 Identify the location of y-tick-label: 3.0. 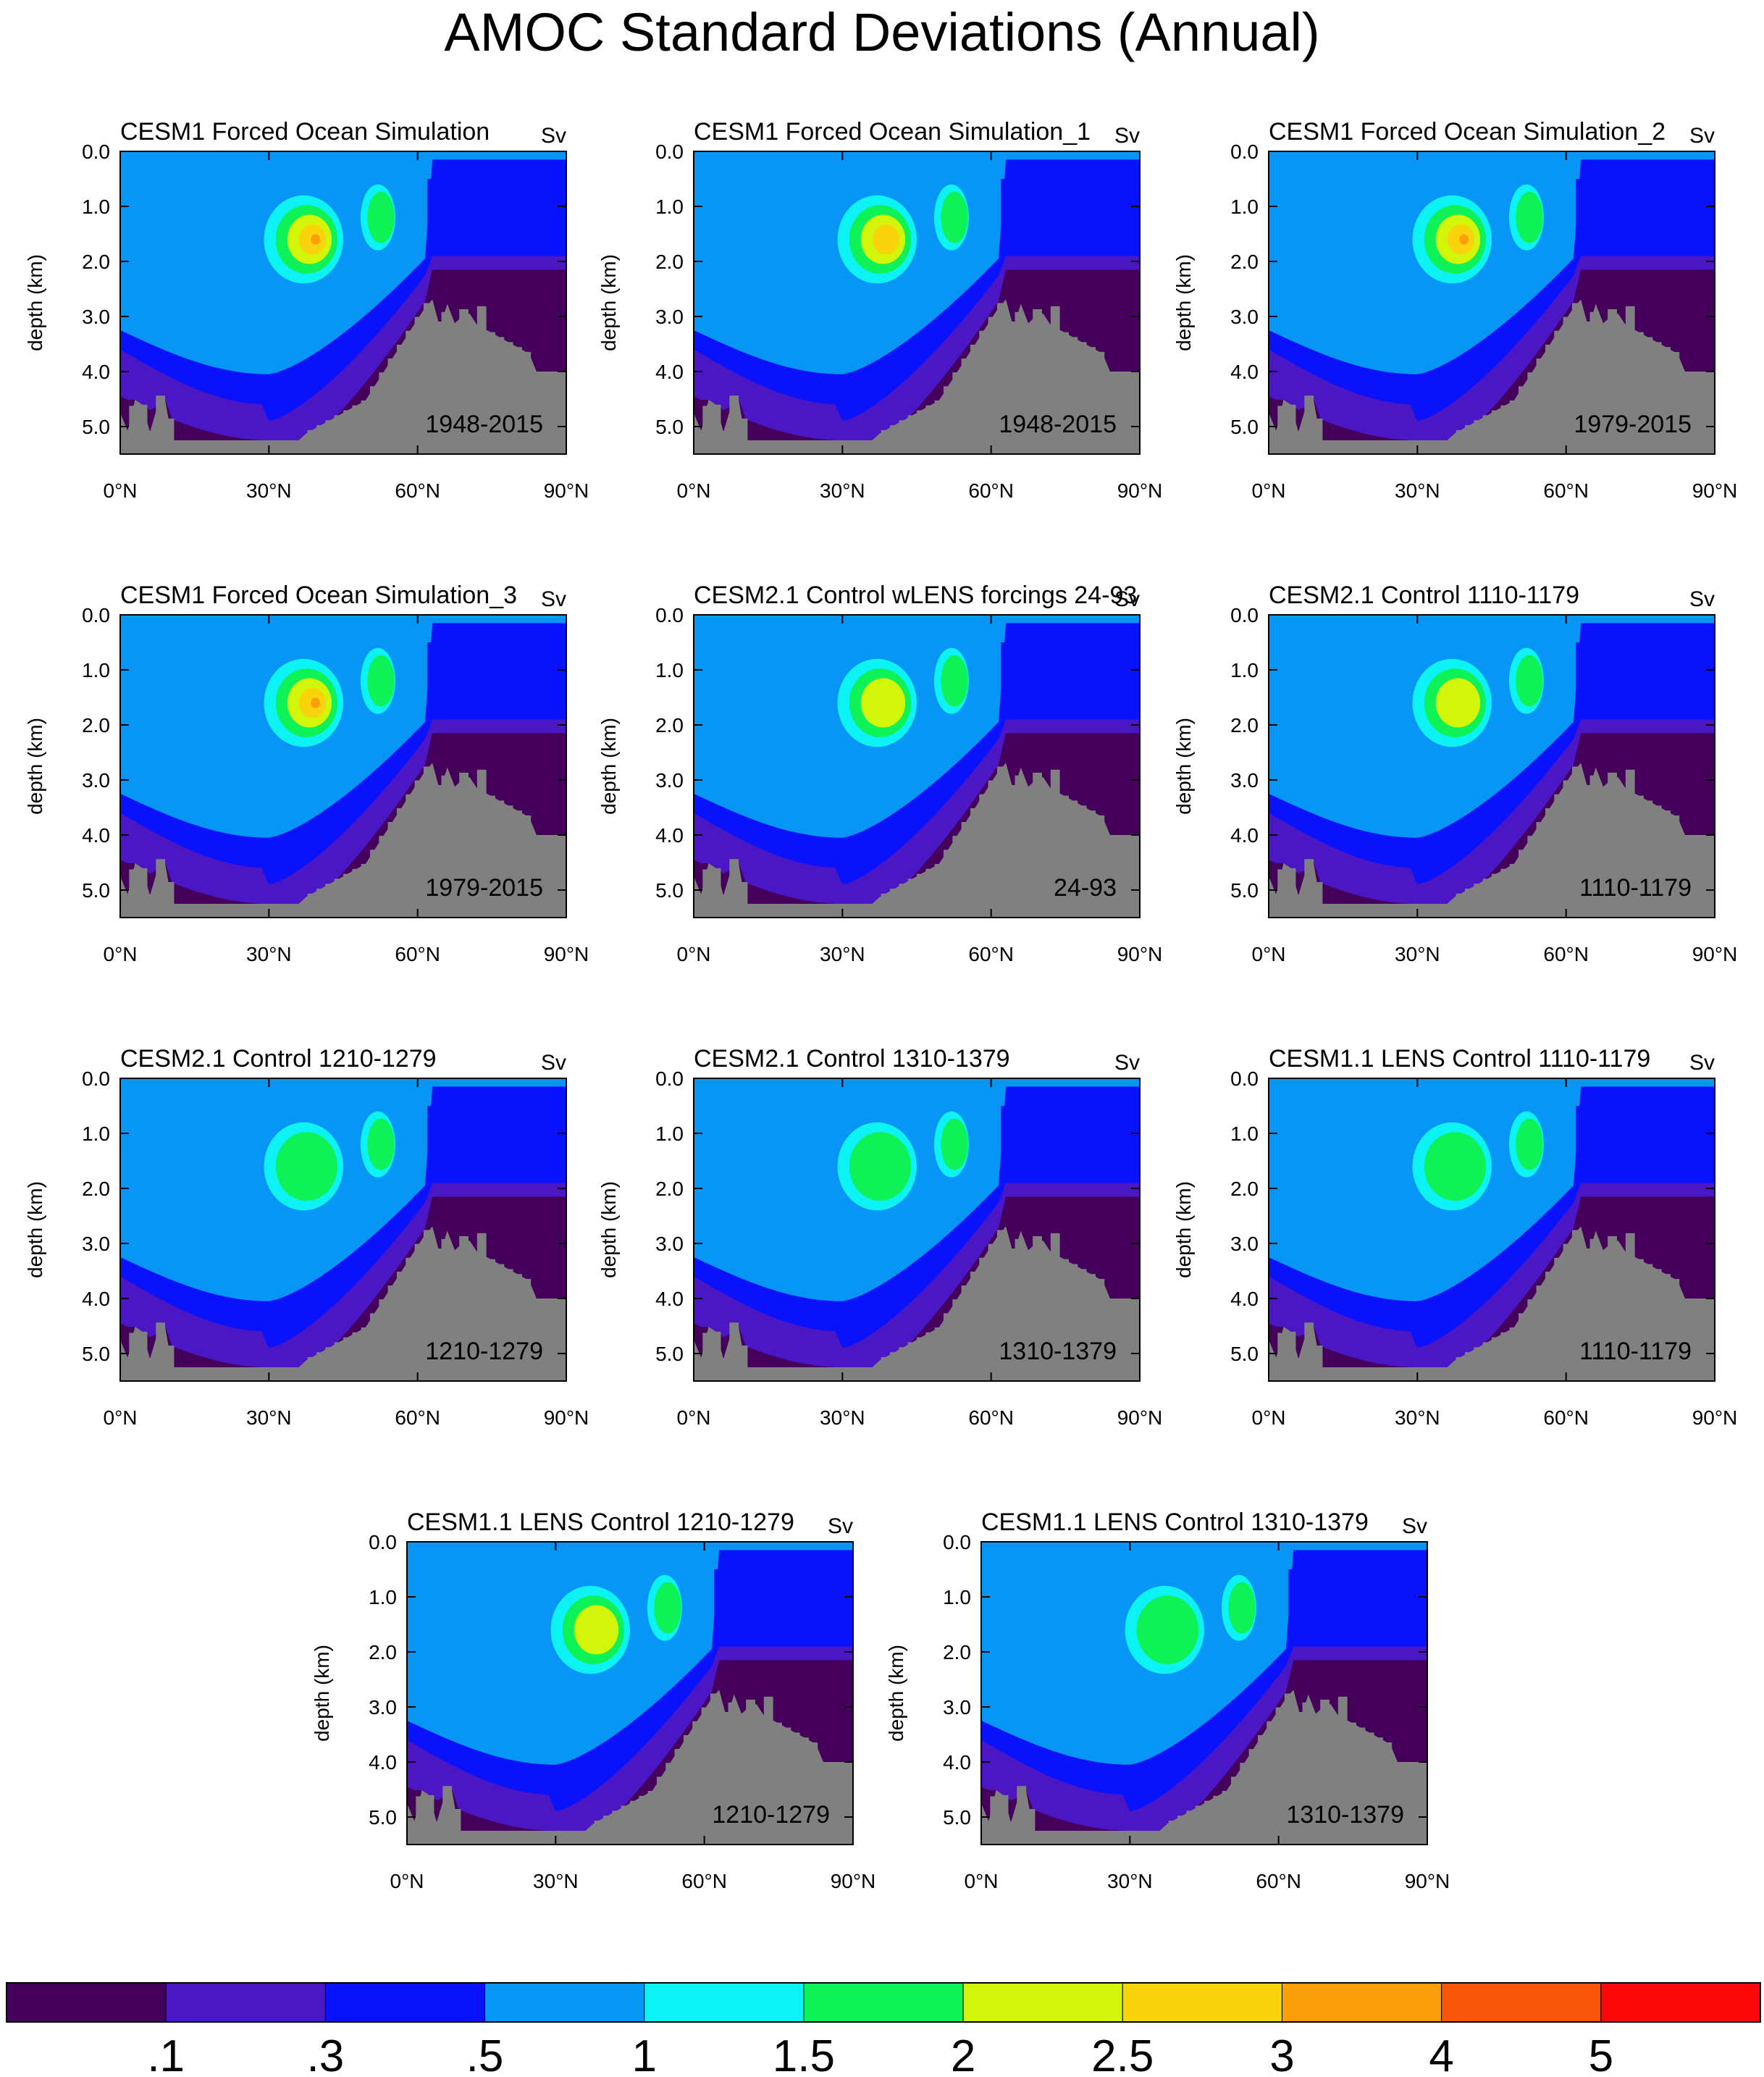
(669, 780).